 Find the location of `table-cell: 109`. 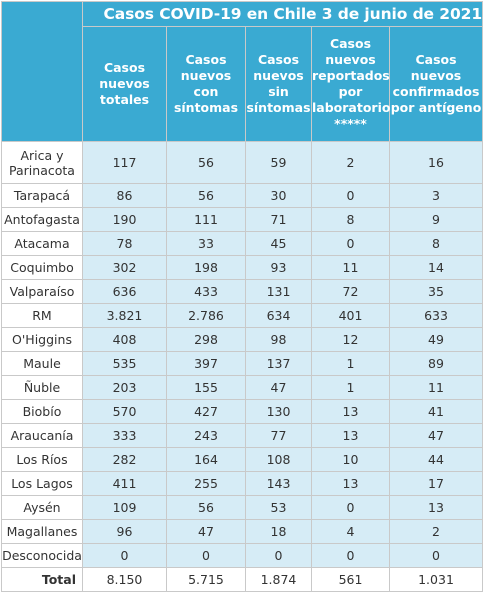

table-cell: 109 is located at coordinates (124, 507).